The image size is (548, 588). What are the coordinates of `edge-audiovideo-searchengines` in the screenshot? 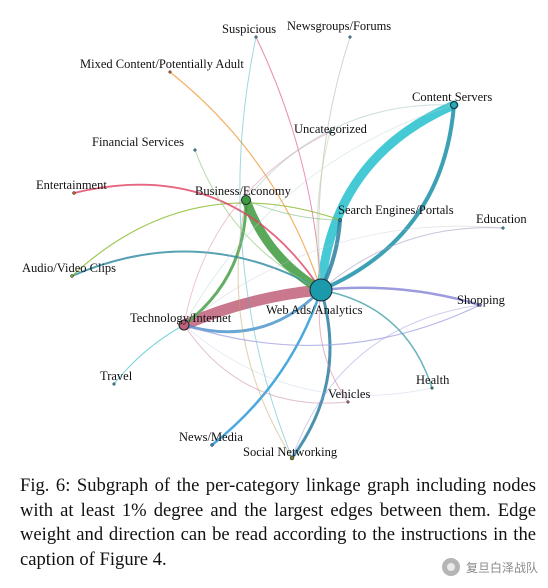 It's located at (206, 239).